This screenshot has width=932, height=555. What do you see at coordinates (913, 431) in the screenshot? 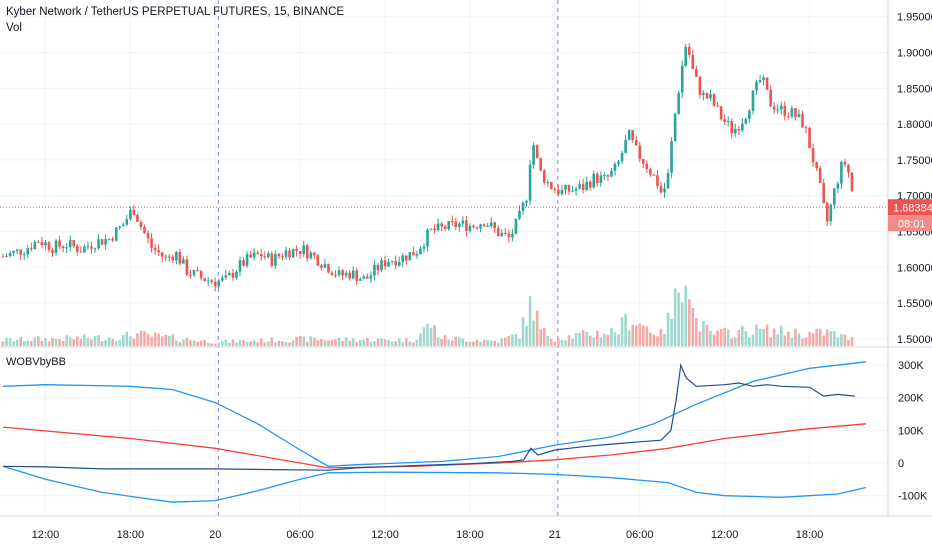
I see `indicator-axis: 300K 200K 100K 0 -100K` at bounding box center [913, 431].